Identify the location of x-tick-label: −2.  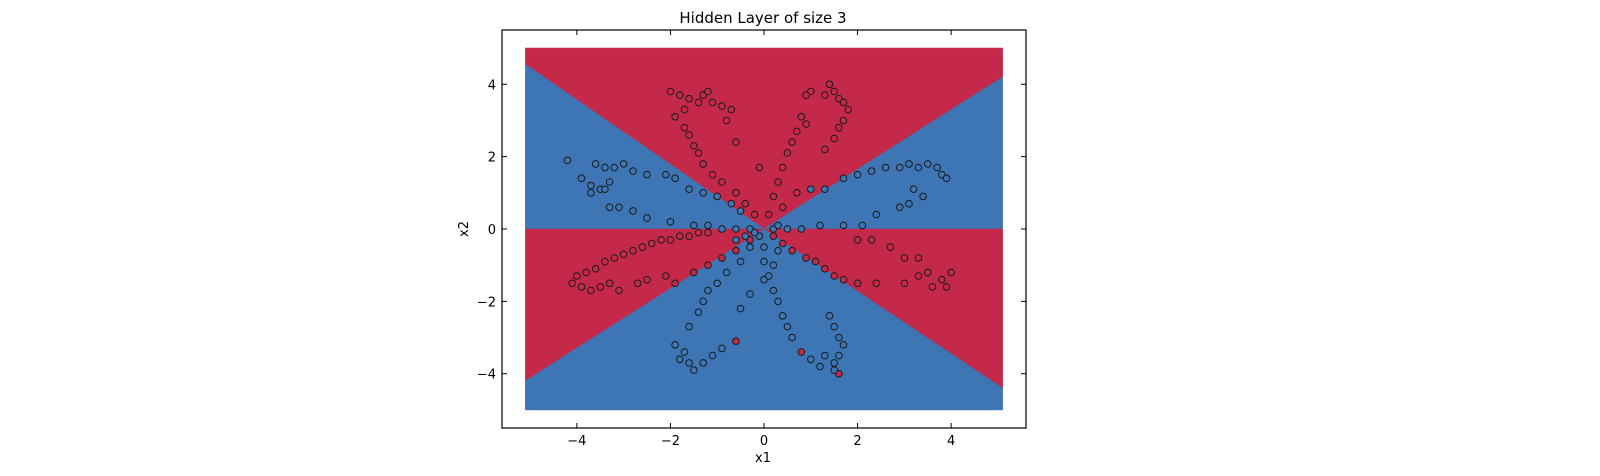
(670, 441).